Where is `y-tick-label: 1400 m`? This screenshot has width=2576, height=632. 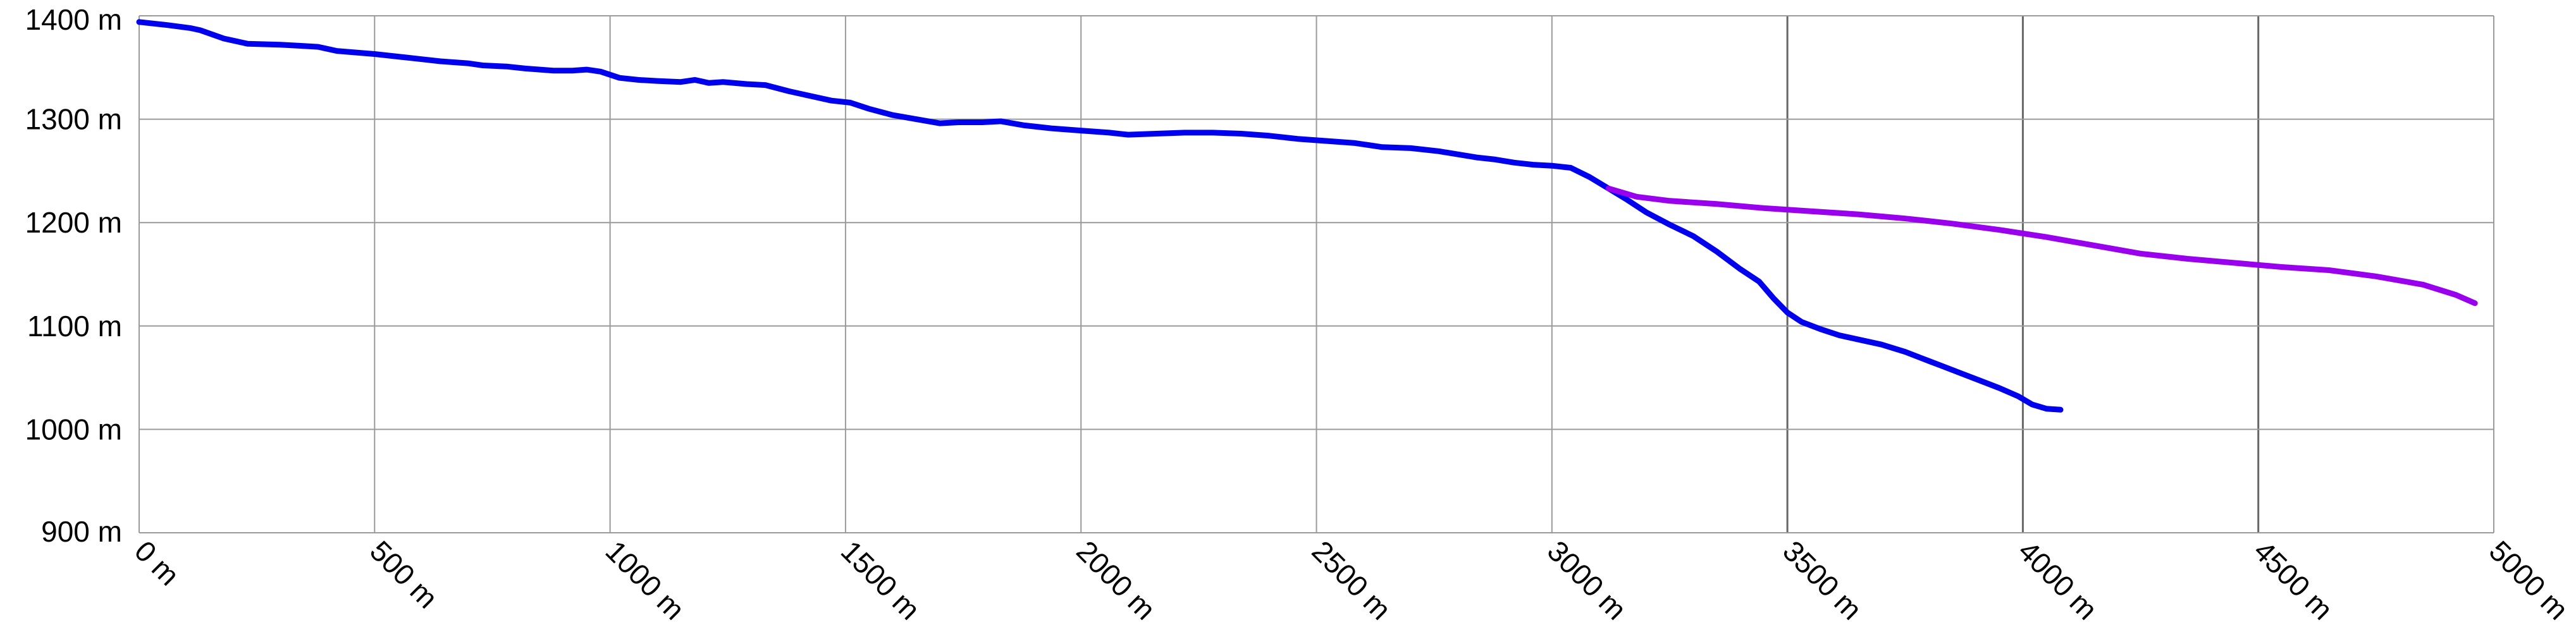
y-tick-label: 1400 m is located at coordinates (73, 19).